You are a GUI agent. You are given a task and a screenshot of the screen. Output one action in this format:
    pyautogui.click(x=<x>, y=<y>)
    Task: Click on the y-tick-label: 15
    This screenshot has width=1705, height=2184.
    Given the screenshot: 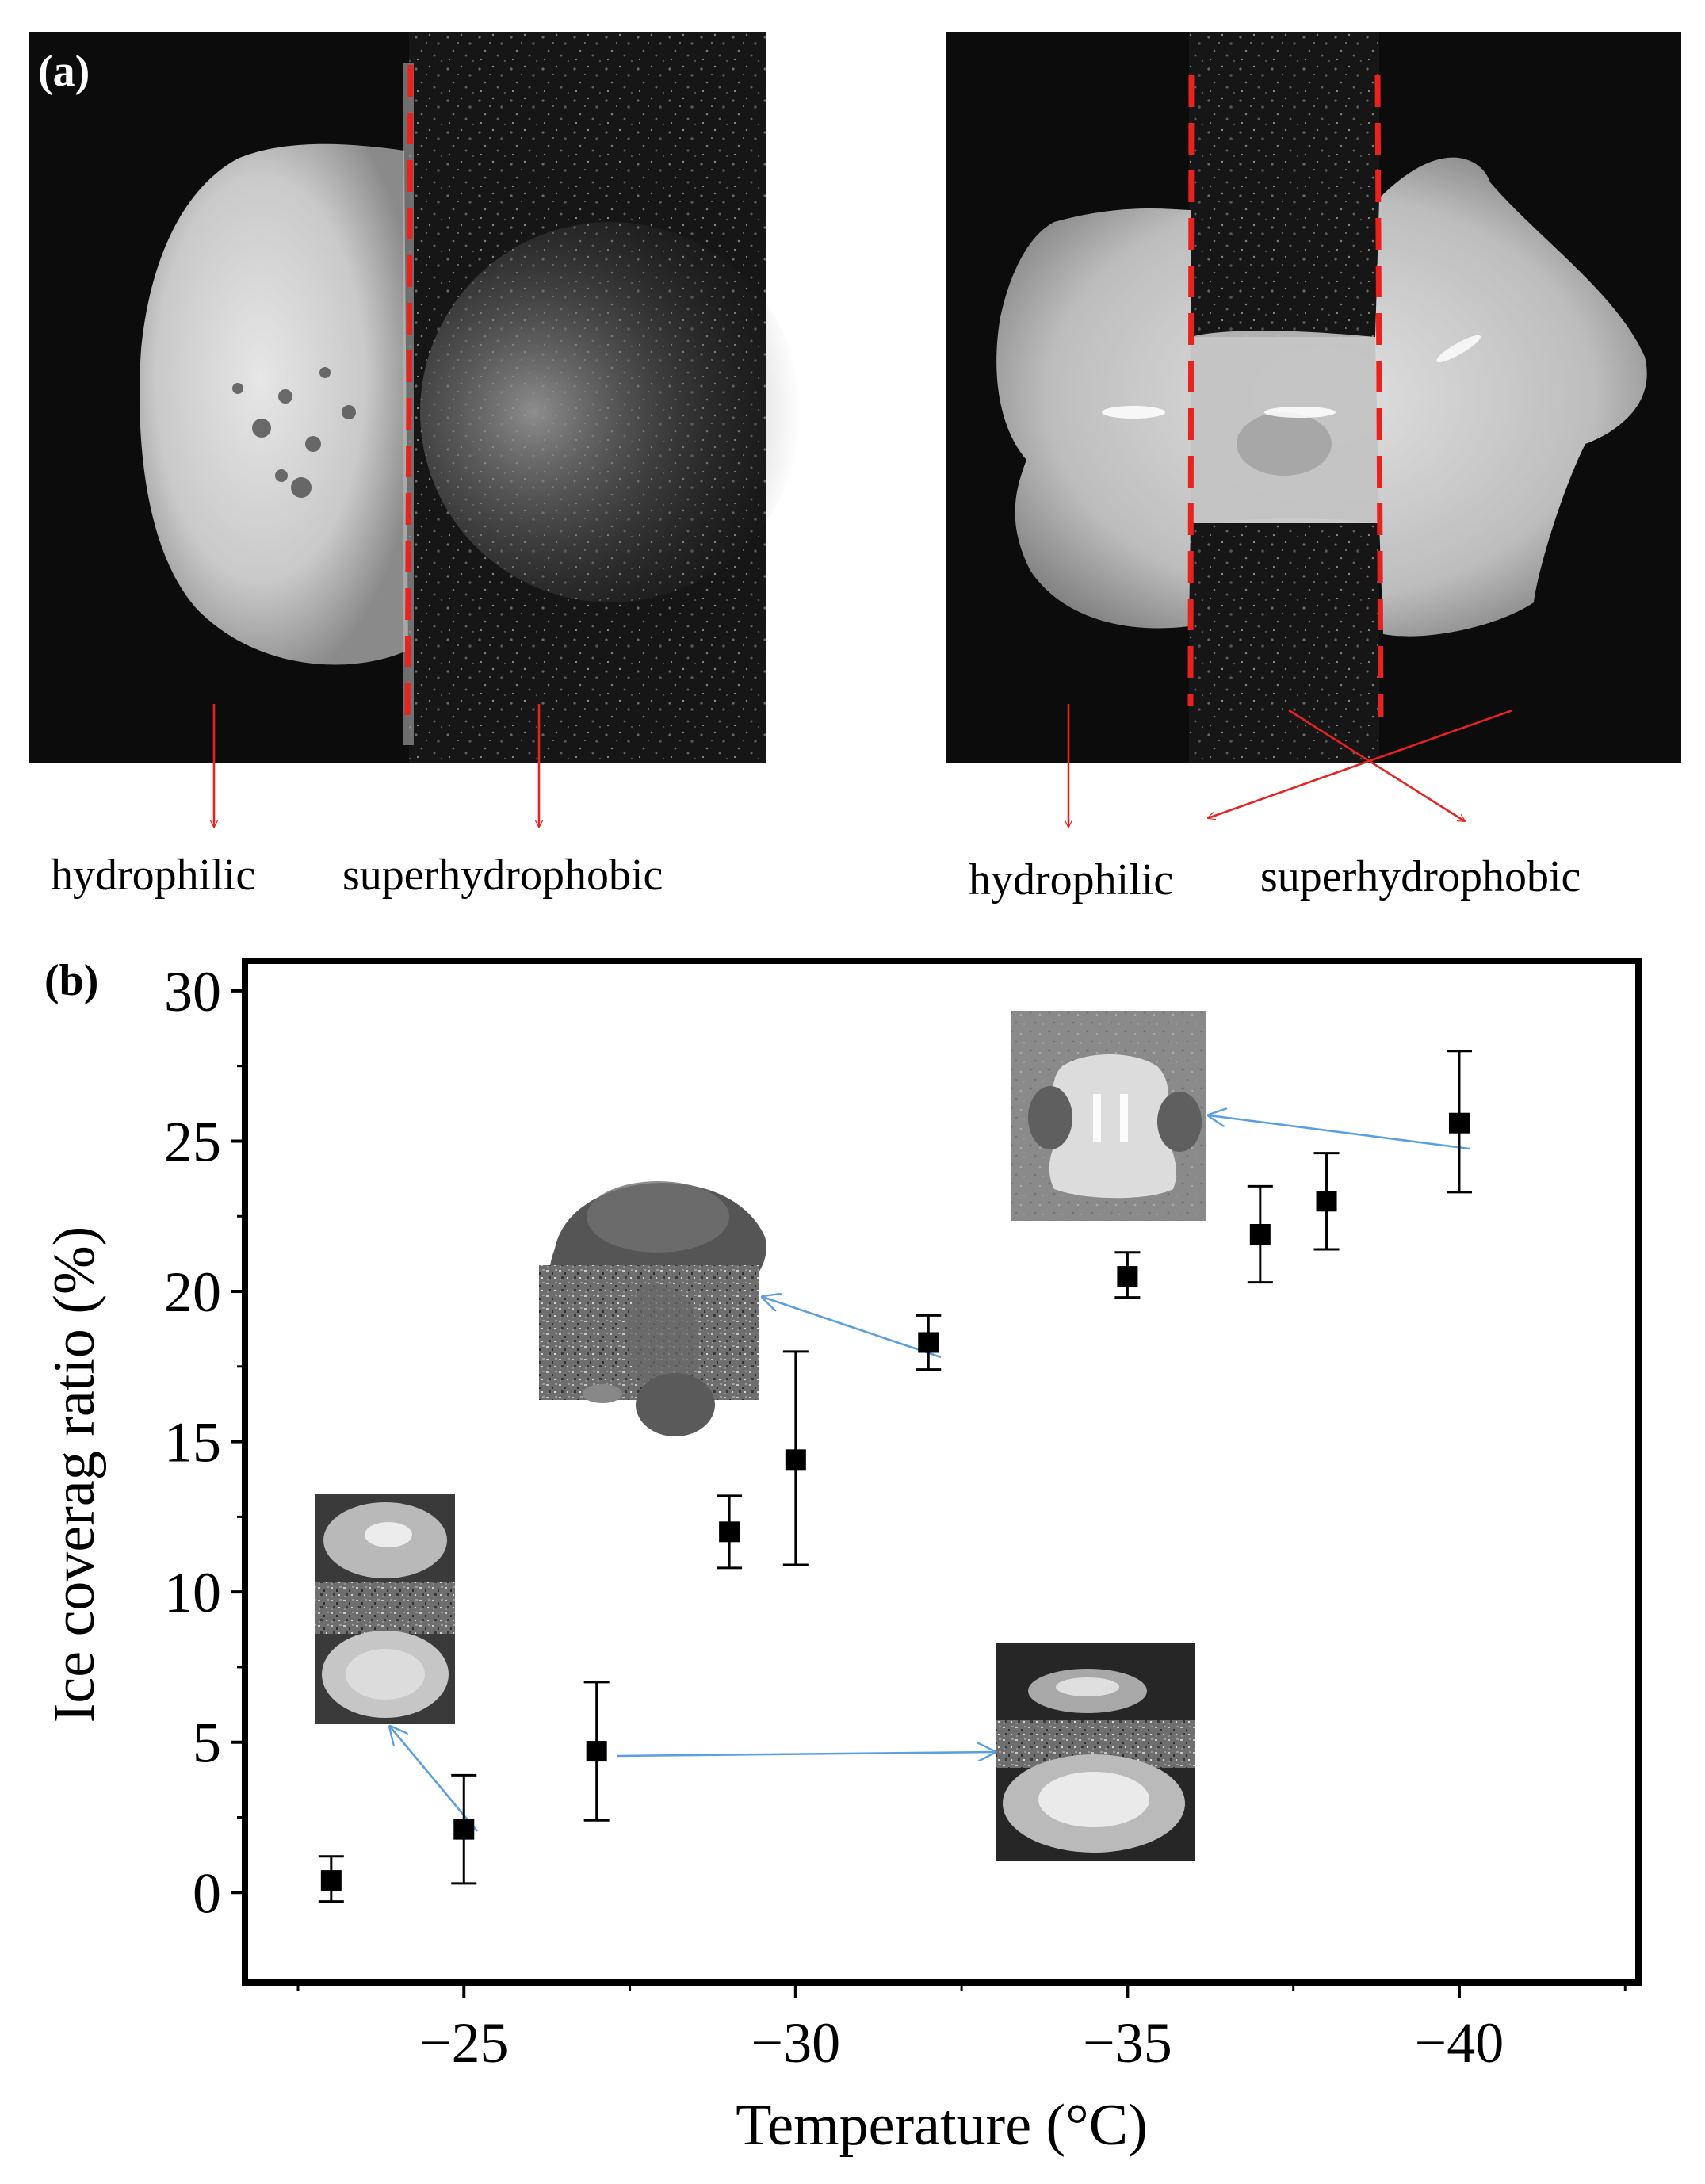 What is the action you would take?
    pyautogui.click(x=192, y=1442)
    